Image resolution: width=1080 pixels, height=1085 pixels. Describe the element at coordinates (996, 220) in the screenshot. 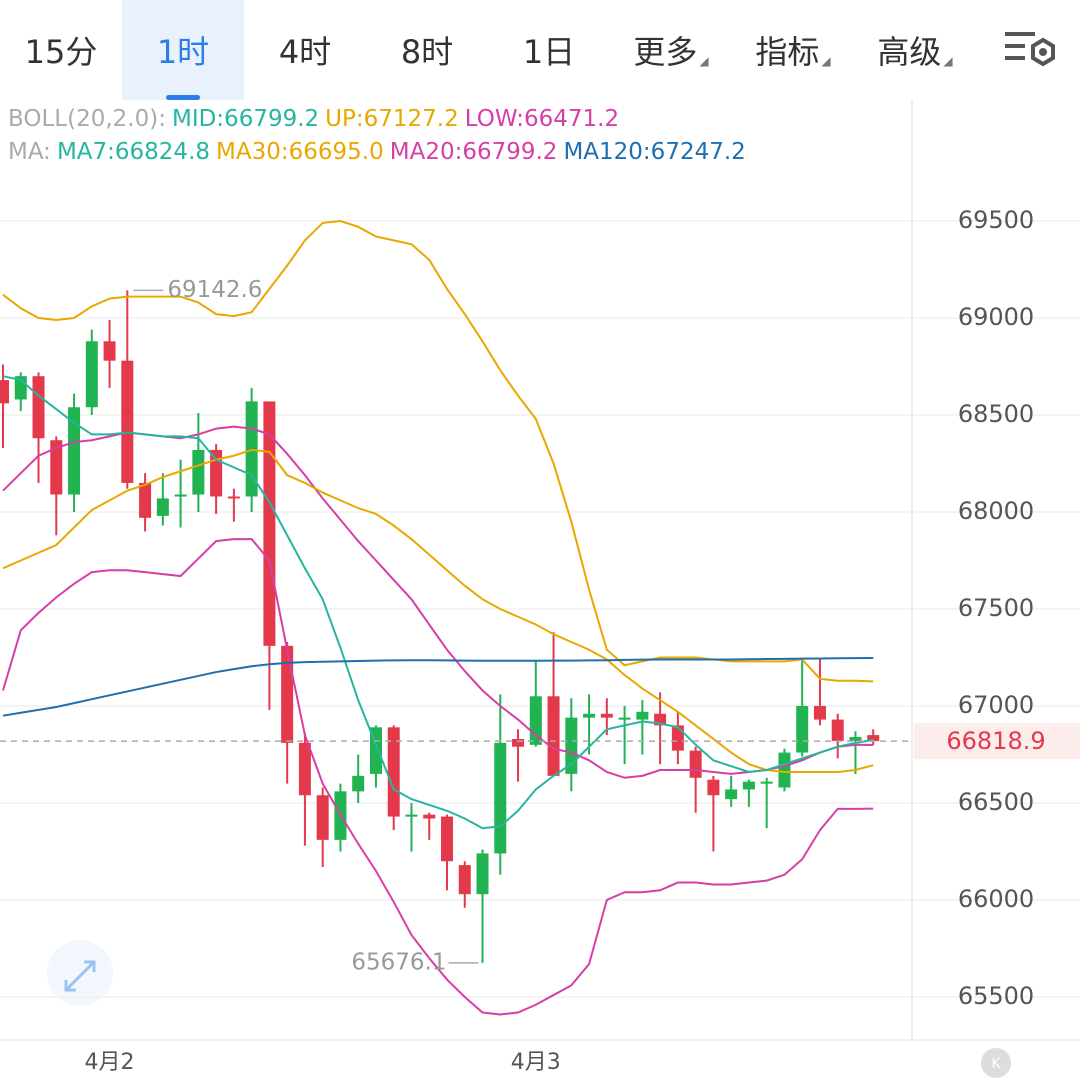

I see `y-tick-label: 69500` at that location.